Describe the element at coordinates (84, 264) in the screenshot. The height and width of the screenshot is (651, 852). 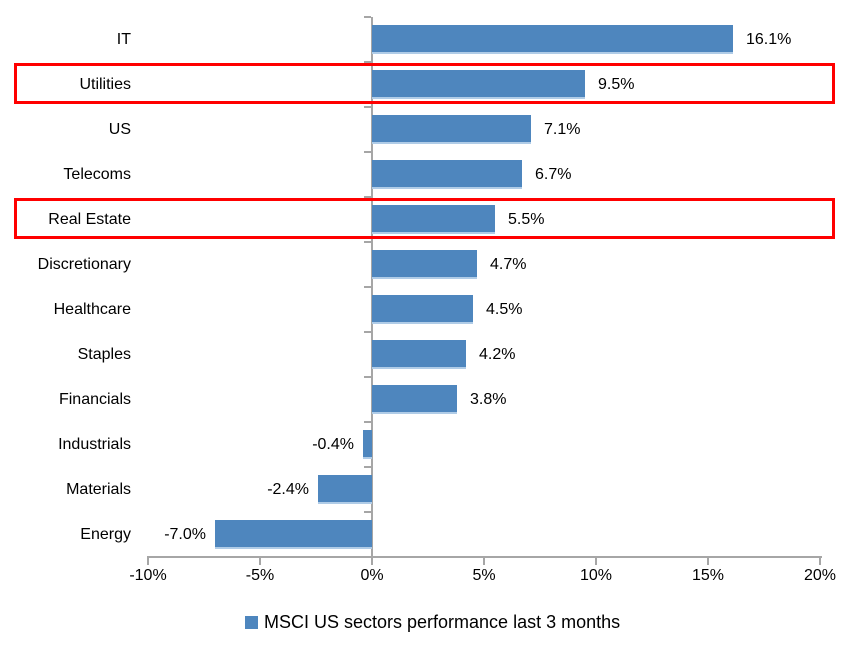
I see `category-label: Discretionary` at that location.